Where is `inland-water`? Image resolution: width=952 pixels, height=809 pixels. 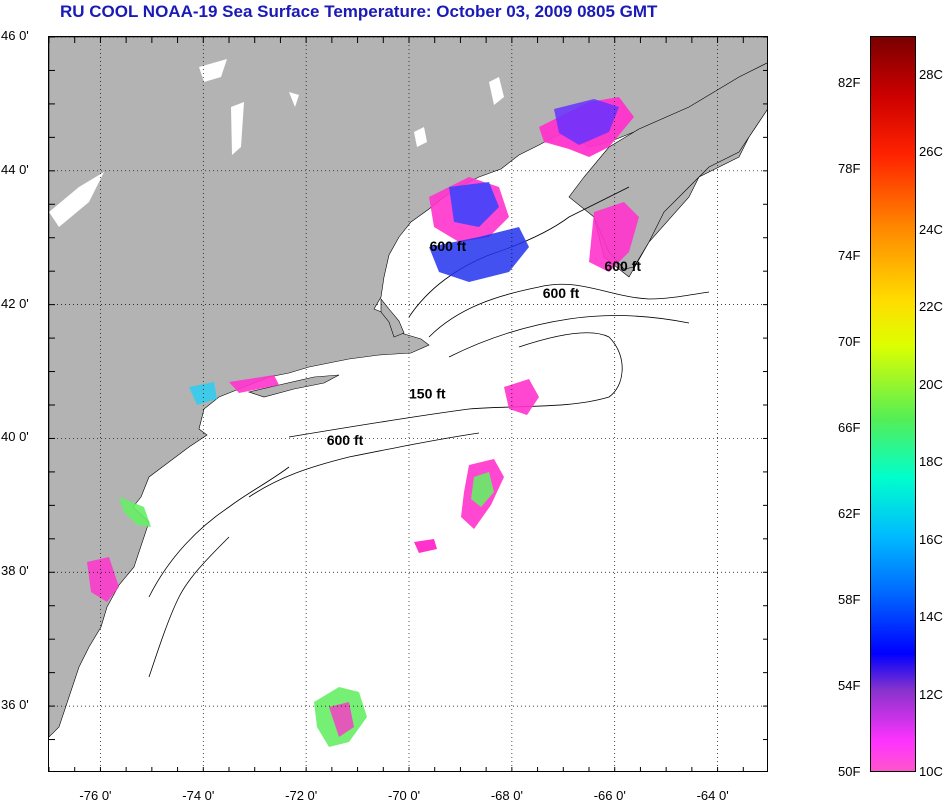 inland-water is located at coordinates (276, 143).